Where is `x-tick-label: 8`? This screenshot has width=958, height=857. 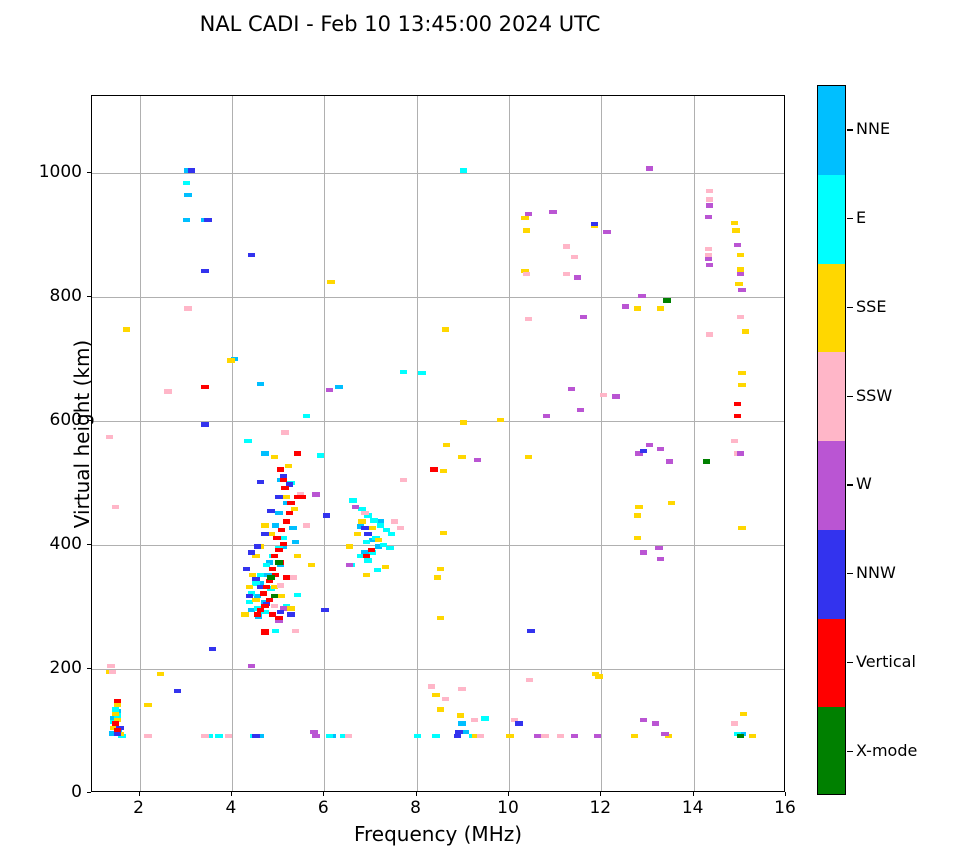
x-tick-label: 8 is located at coordinates (415, 808).